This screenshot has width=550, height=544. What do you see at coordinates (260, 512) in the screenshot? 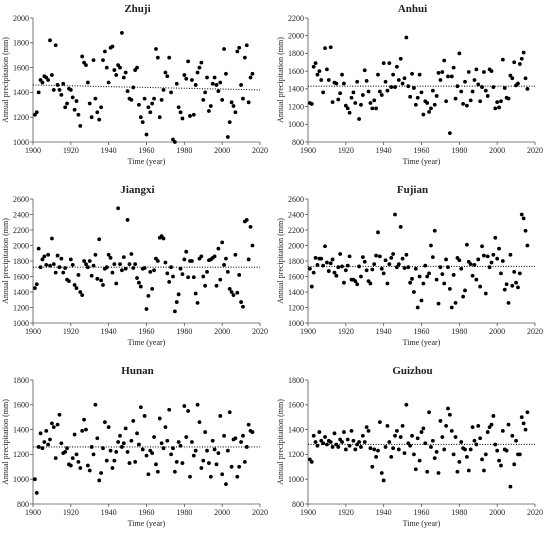
I see `hunan-x-tick-label: 2020` at bounding box center [260, 512].